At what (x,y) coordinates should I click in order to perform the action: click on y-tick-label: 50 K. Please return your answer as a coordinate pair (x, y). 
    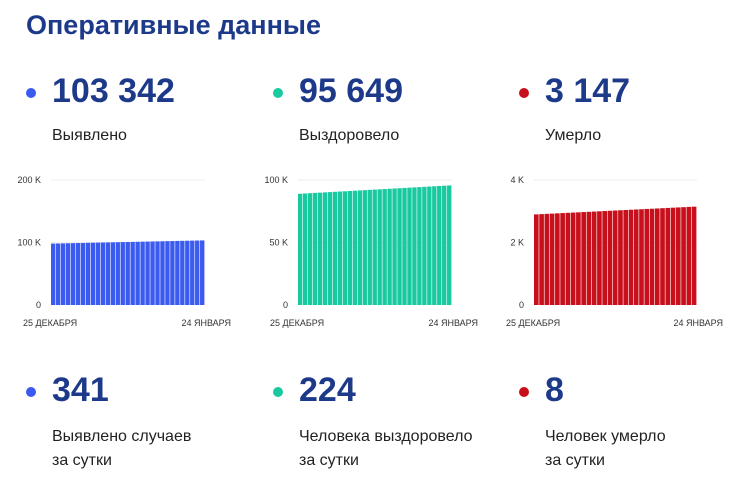
    Looking at the image, I should click on (278, 243).